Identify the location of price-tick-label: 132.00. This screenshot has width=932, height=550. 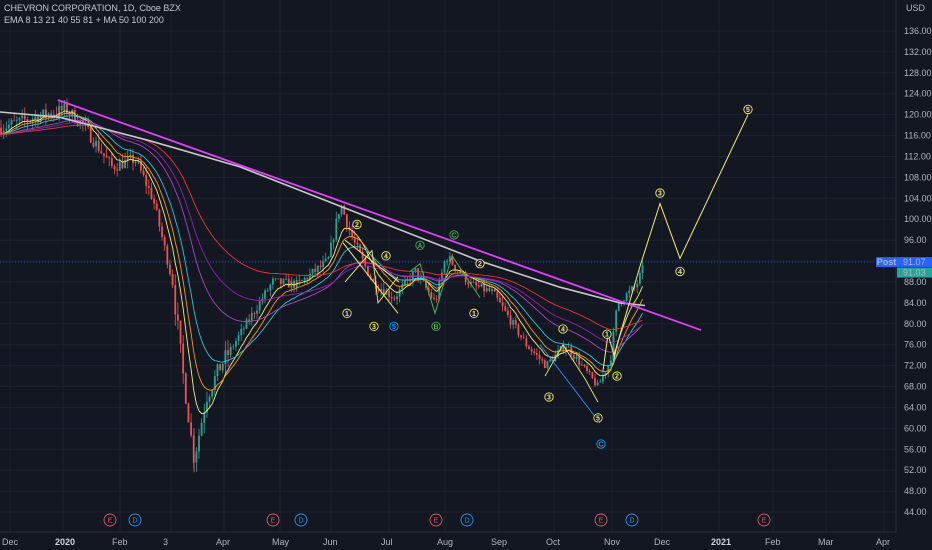
(918, 52).